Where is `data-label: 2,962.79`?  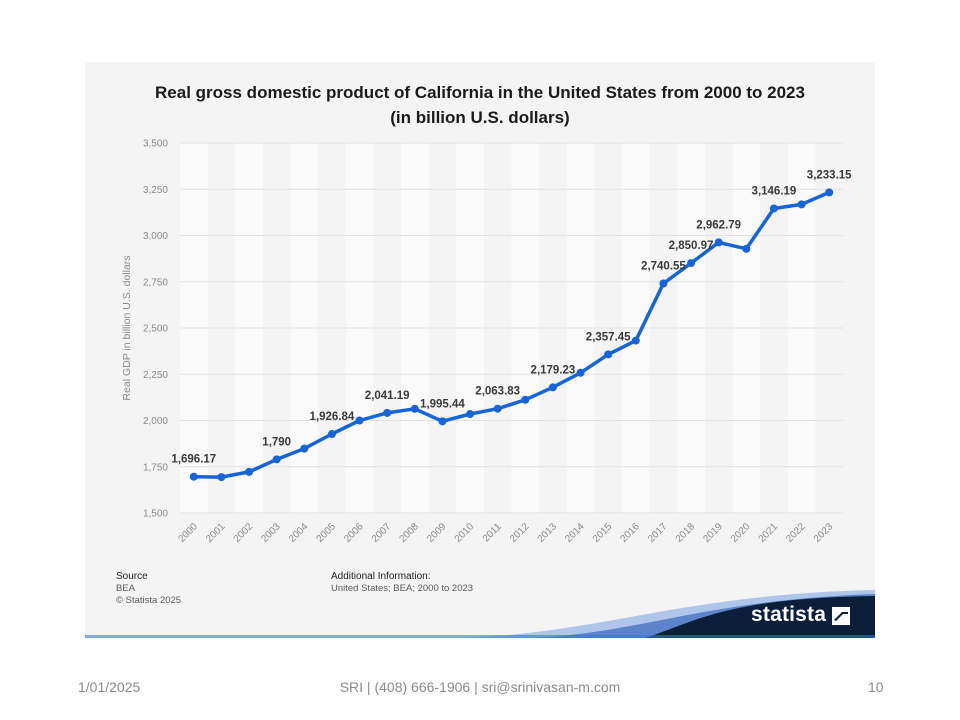 data-label: 2,962.79 is located at coordinates (718, 225).